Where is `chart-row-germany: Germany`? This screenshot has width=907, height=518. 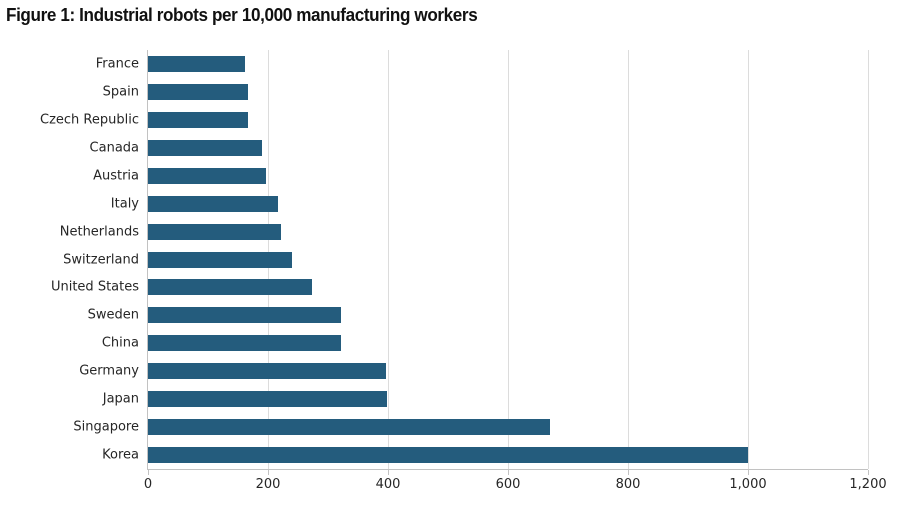 chart-row-germany: Germany is located at coordinates (473, 371).